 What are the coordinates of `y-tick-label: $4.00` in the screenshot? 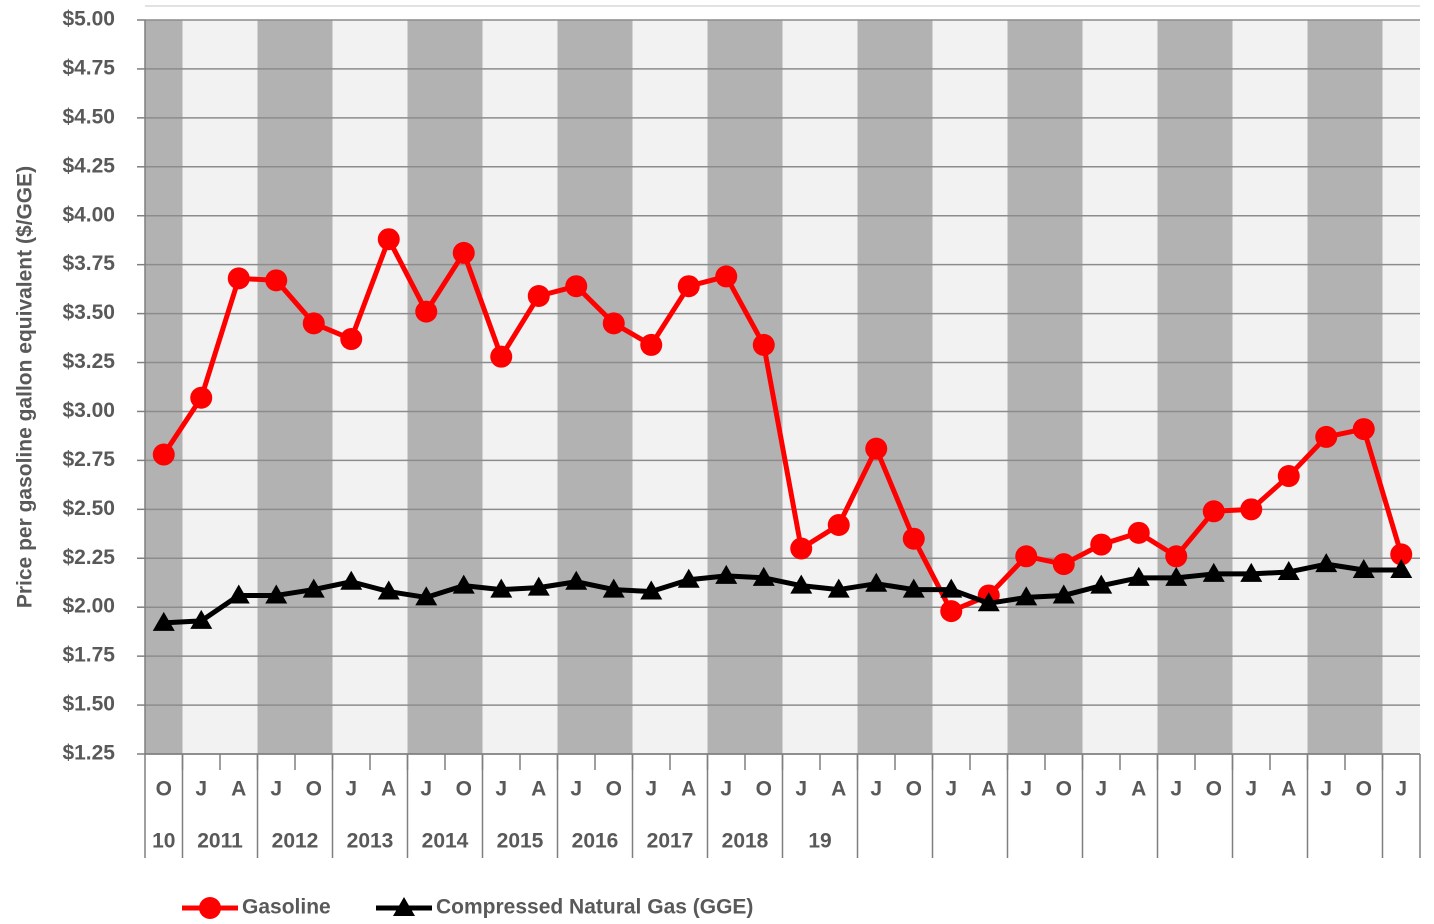 It's located at (88, 214).